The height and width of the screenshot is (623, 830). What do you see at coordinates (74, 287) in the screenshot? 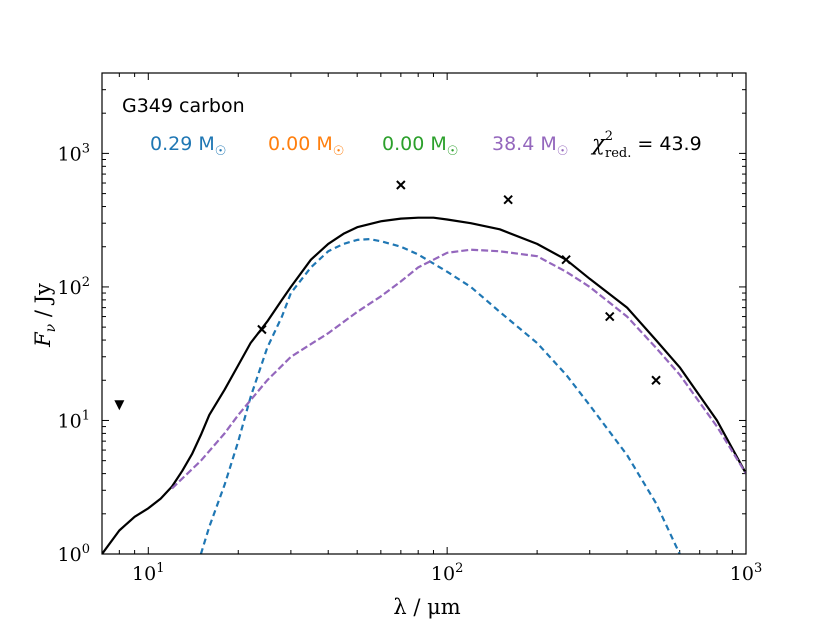
I see `y-tick-label: 102` at bounding box center [74, 287].